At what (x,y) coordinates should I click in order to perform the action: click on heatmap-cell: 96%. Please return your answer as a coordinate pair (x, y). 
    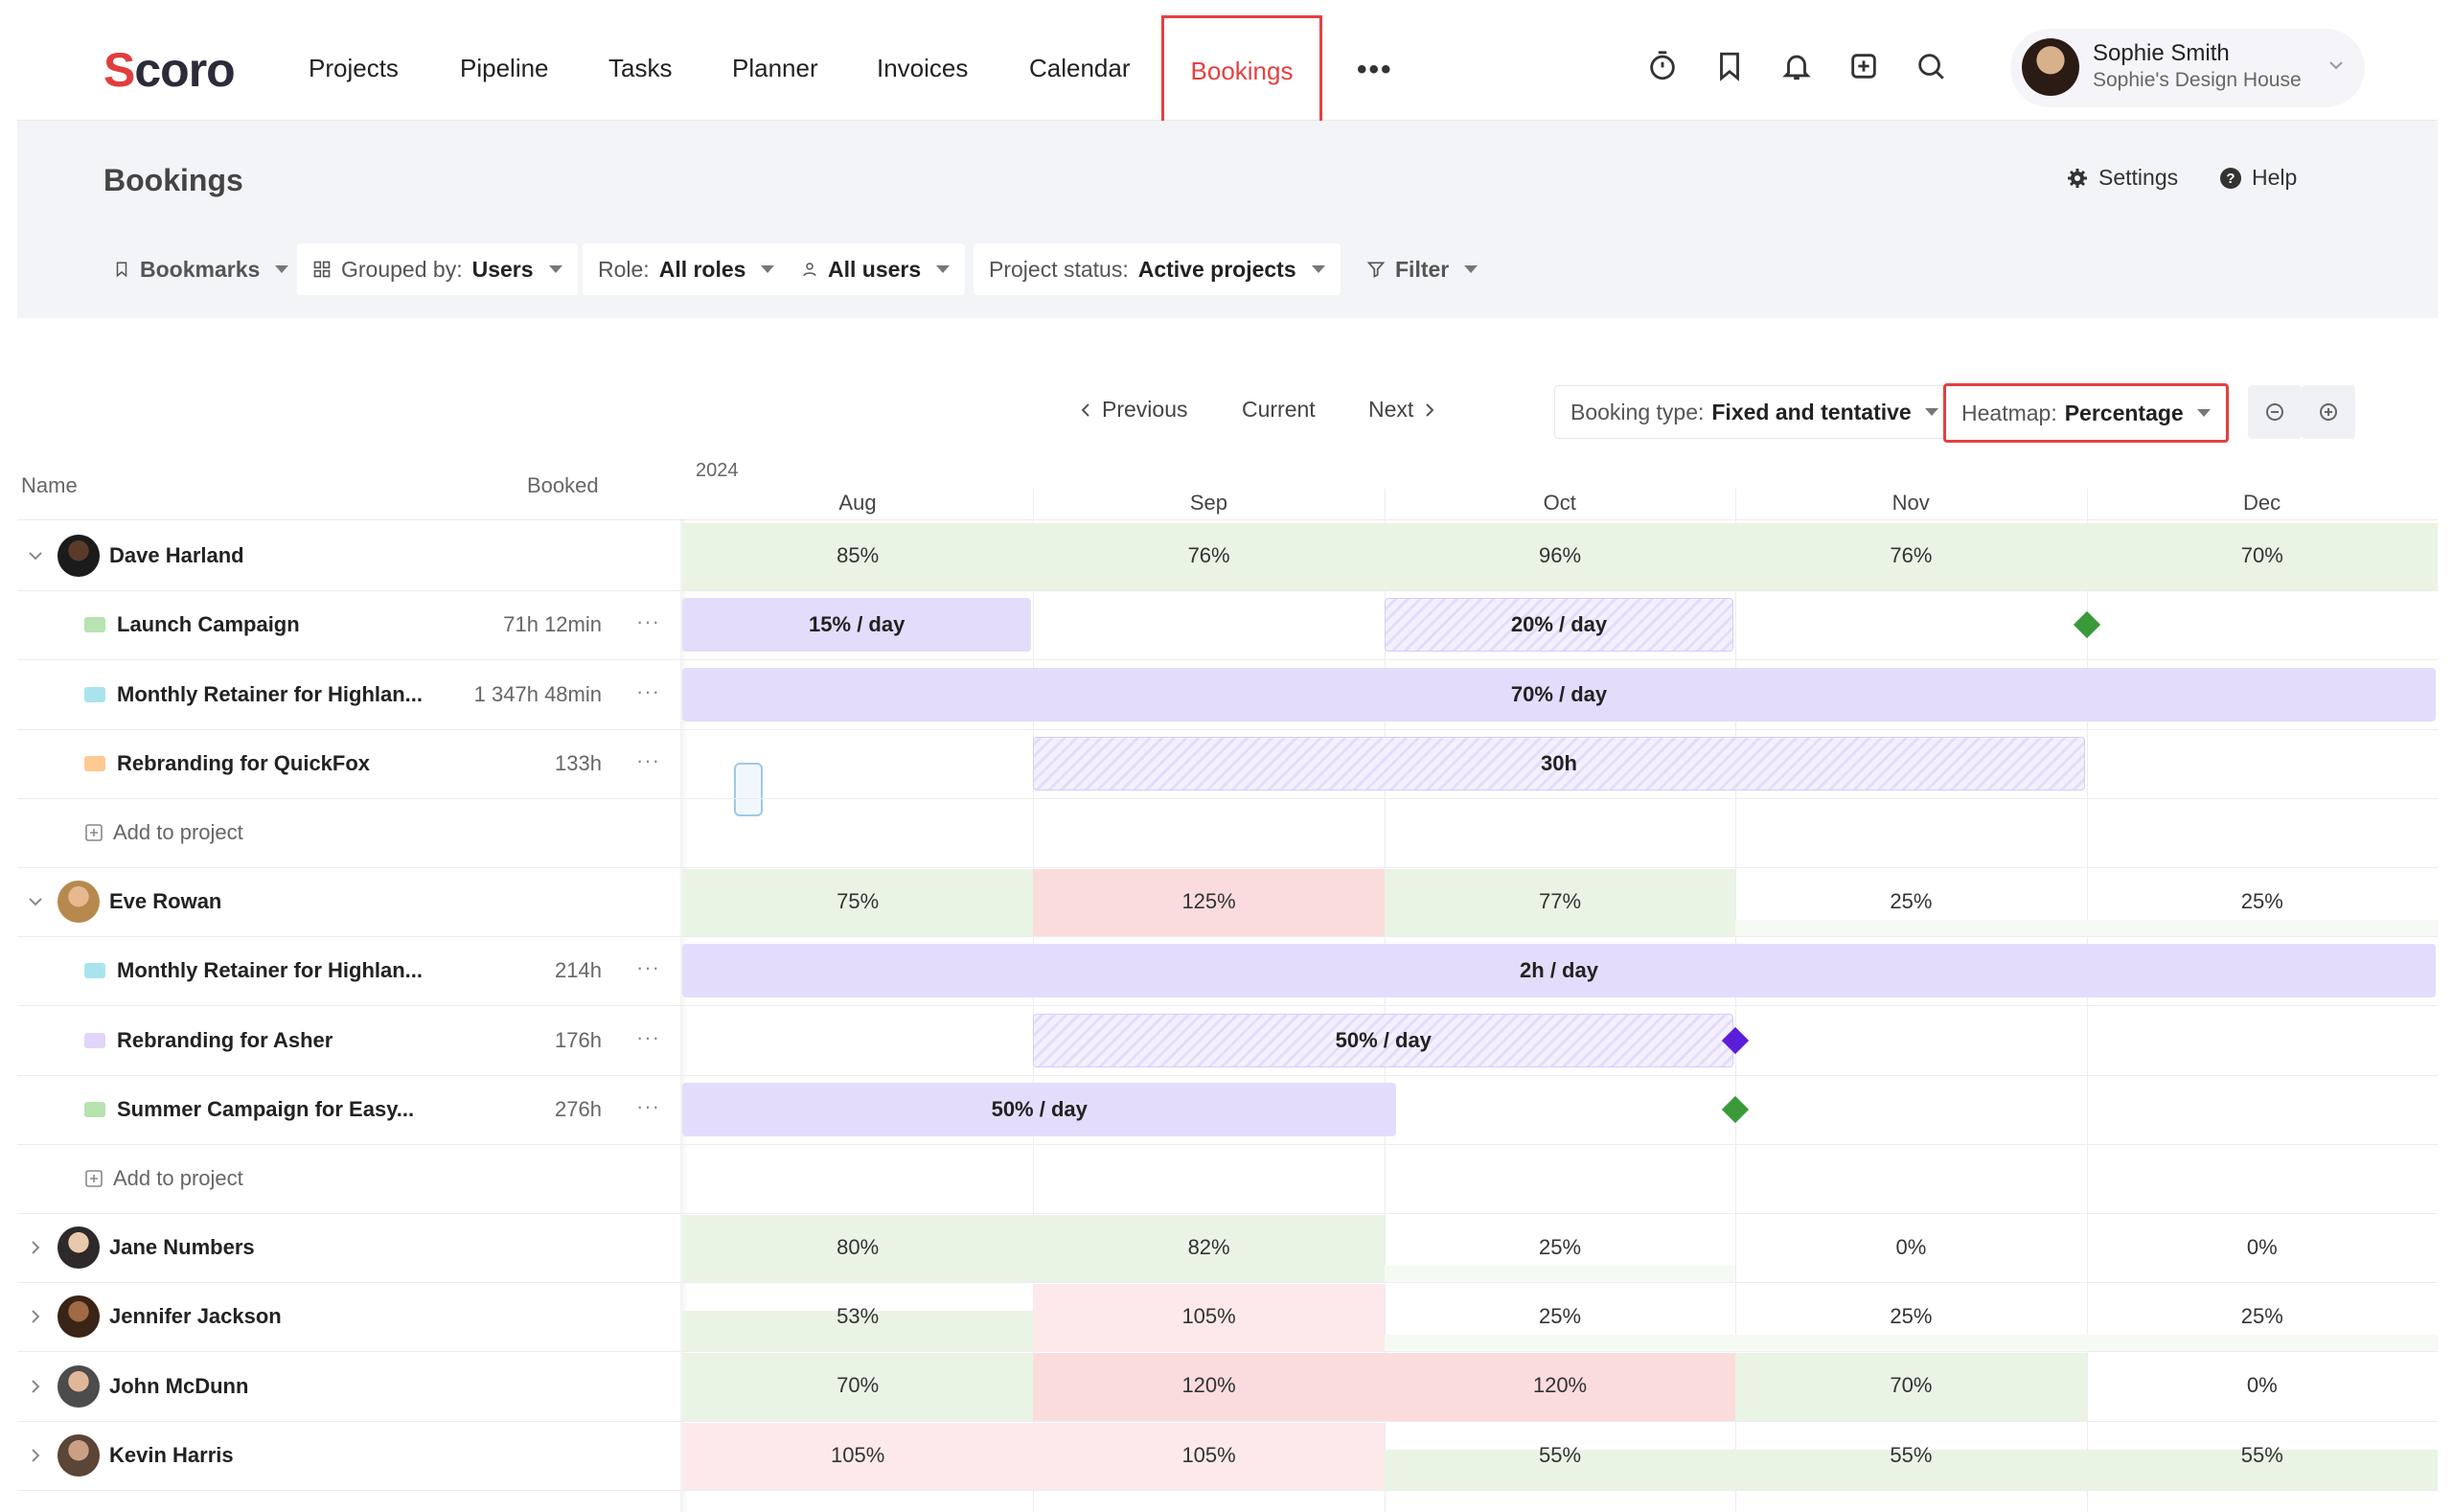
    Looking at the image, I should click on (1560, 555).